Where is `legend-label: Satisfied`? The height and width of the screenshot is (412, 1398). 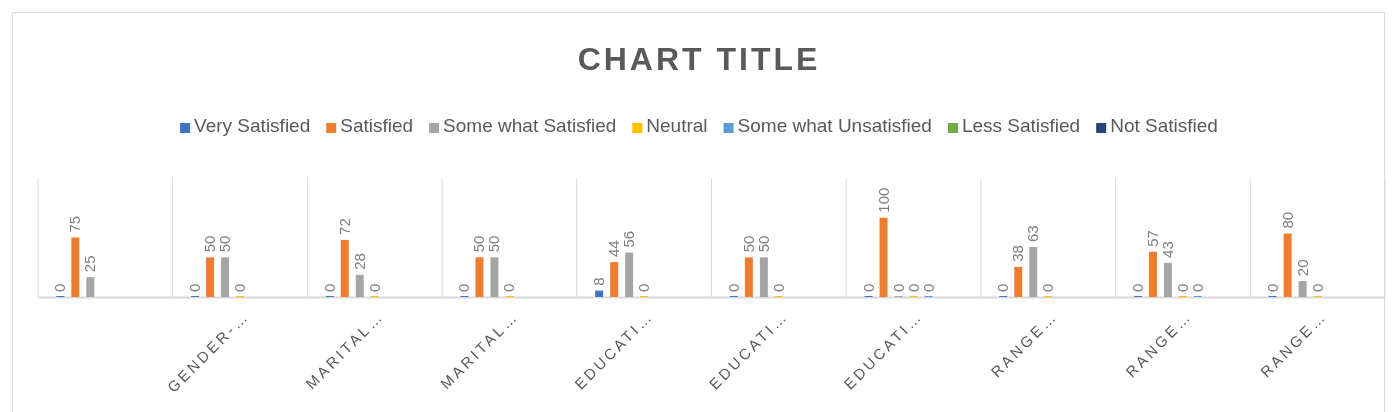 legend-label: Satisfied is located at coordinates (377, 125).